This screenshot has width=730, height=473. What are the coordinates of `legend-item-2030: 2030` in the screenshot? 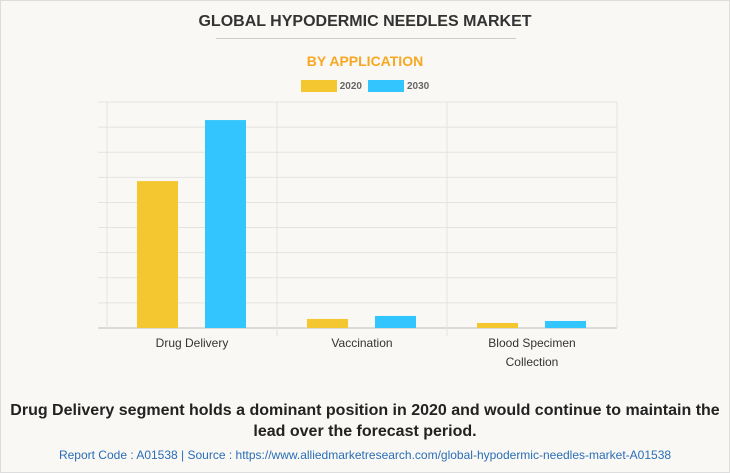 It's located at (398, 86).